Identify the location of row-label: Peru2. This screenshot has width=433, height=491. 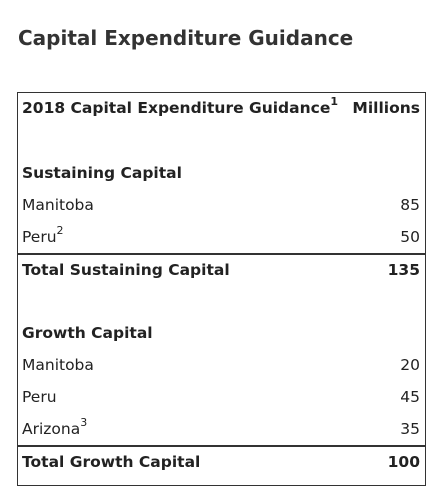
(43, 235).